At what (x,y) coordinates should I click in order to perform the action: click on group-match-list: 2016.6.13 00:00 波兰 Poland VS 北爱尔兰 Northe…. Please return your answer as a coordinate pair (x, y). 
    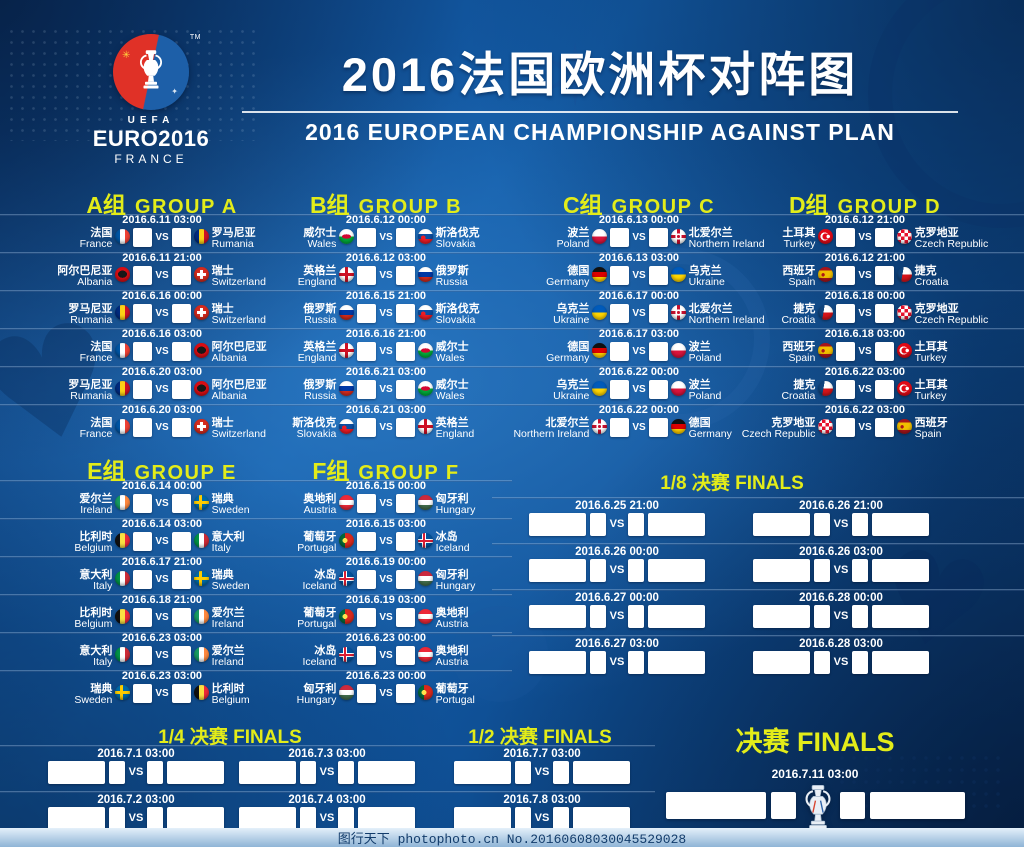
    Looking at the image, I should click on (638, 328).